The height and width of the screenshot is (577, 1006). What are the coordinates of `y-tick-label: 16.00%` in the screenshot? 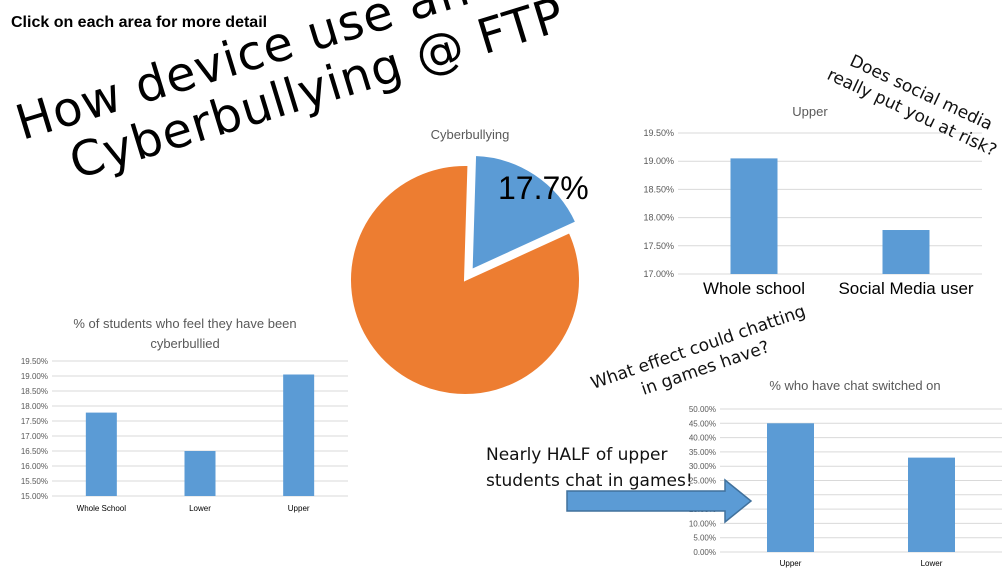 It's located at (34, 466).